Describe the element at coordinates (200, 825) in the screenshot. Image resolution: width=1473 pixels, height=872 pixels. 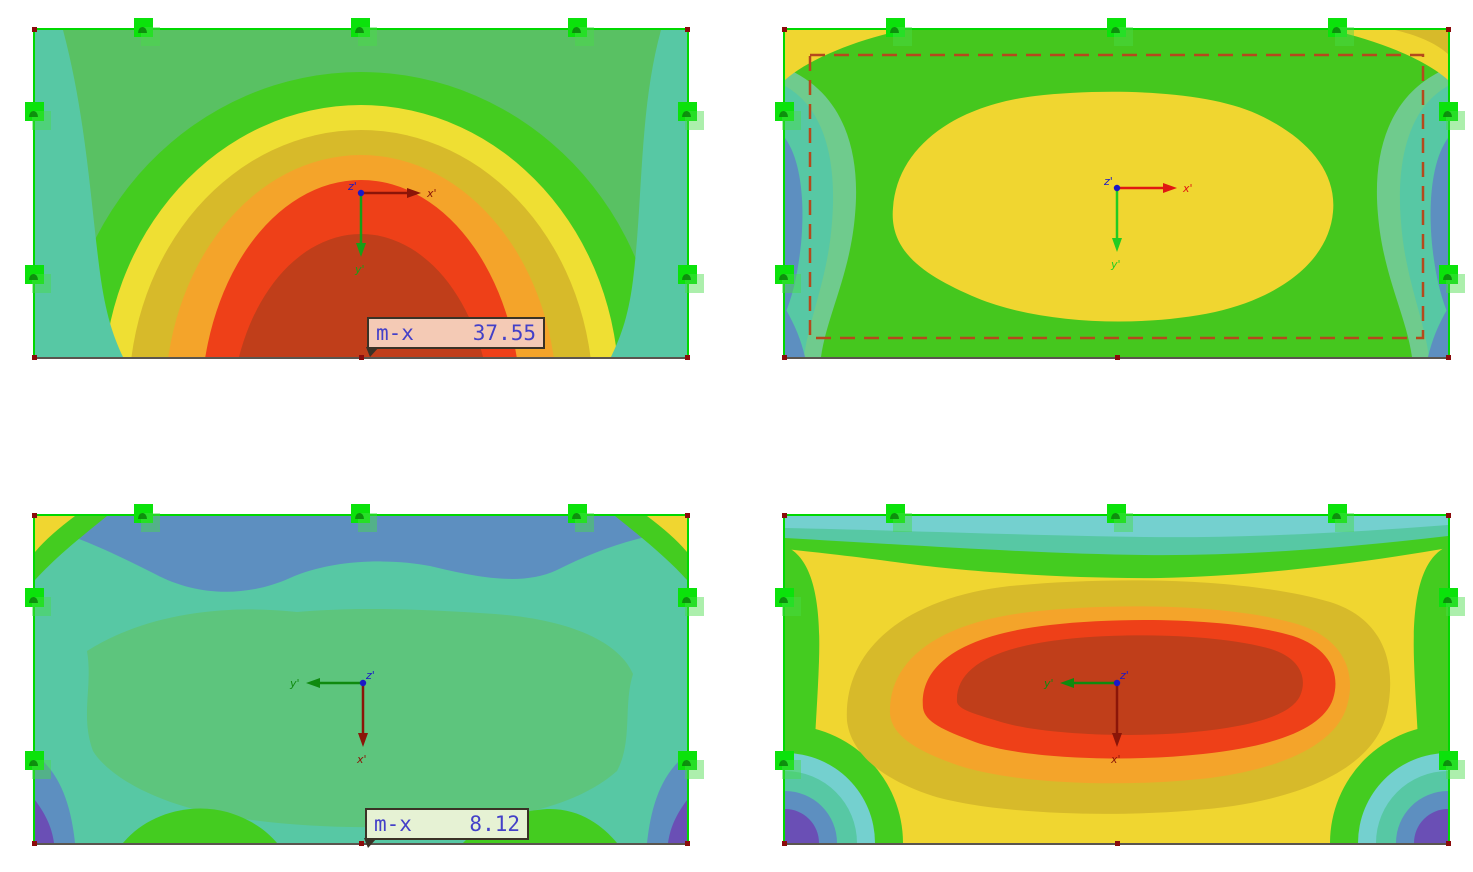
I see `contour-band-green-bottom-left` at that location.